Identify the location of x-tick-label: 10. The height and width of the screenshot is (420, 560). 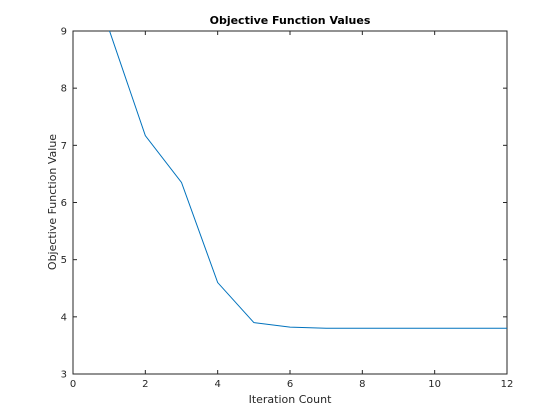
(434, 384).